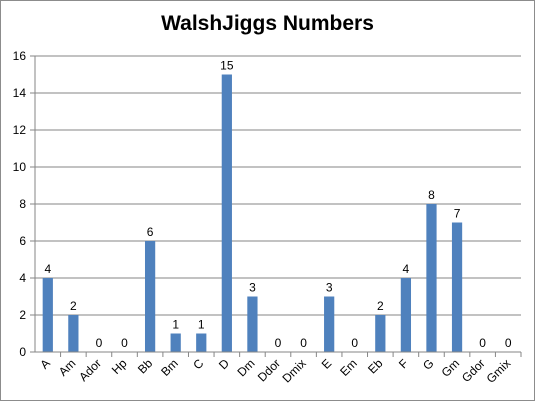  What do you see at coordinates (245, 367) in the screenshot?
I see `x-tick-label: Dm` at bounding box center [245, 367].